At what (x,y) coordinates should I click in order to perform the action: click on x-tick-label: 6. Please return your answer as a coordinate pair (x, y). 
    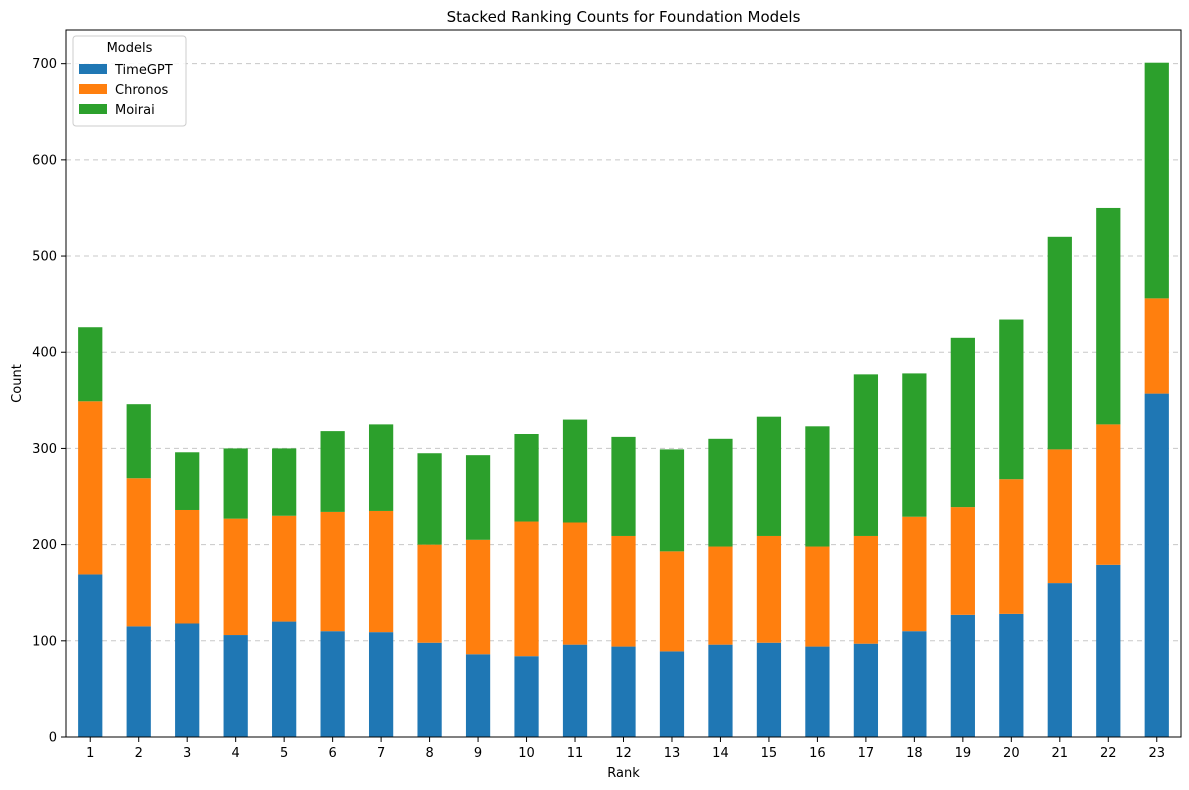
    Looking at the image, I should click on (332, 753).